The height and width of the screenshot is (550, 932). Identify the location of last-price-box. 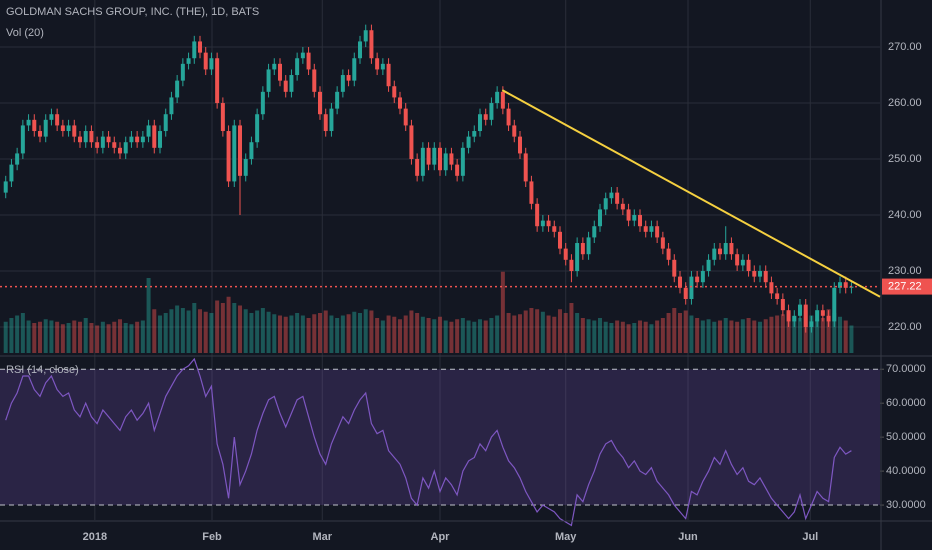
(907, 286).